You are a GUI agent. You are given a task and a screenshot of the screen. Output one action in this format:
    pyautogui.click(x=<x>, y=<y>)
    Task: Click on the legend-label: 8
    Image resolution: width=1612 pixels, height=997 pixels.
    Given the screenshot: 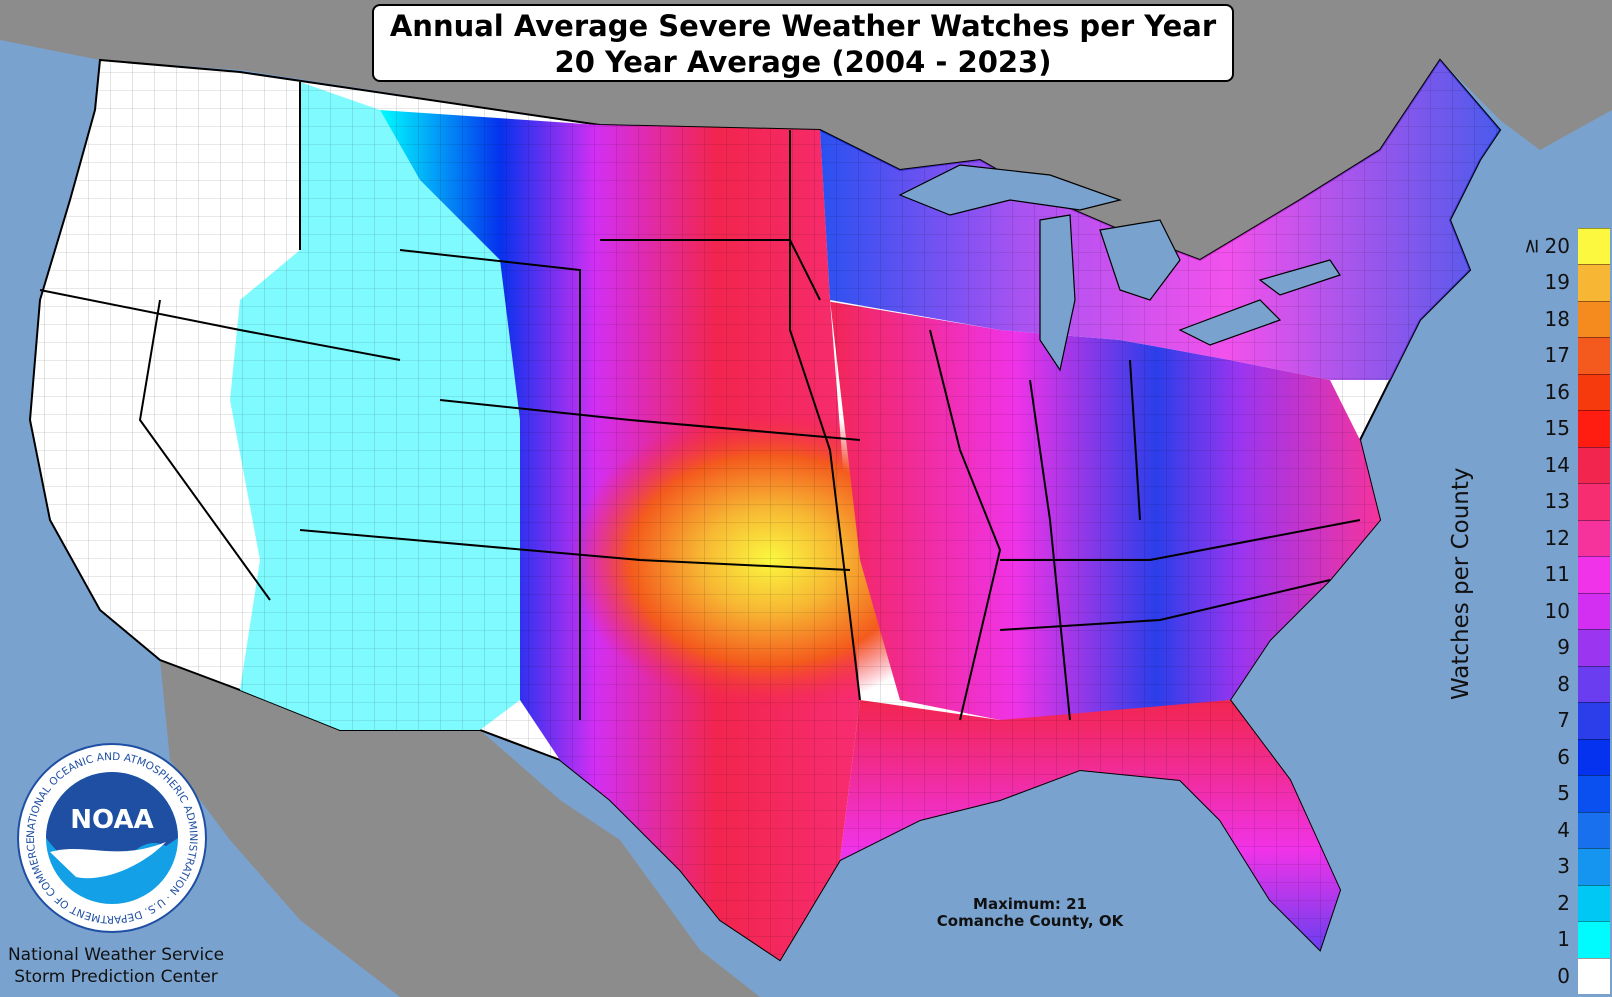 What is the action you would take?
    pyautogui.click(x=1563, y=683)
    